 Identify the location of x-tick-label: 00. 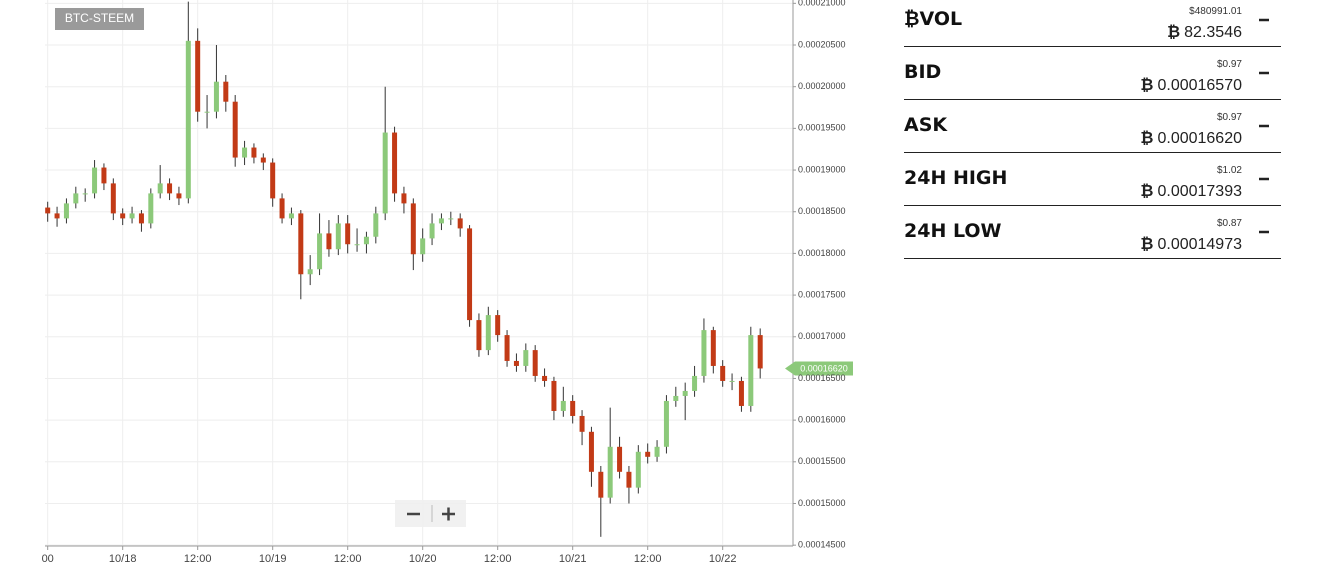
(48, 559).